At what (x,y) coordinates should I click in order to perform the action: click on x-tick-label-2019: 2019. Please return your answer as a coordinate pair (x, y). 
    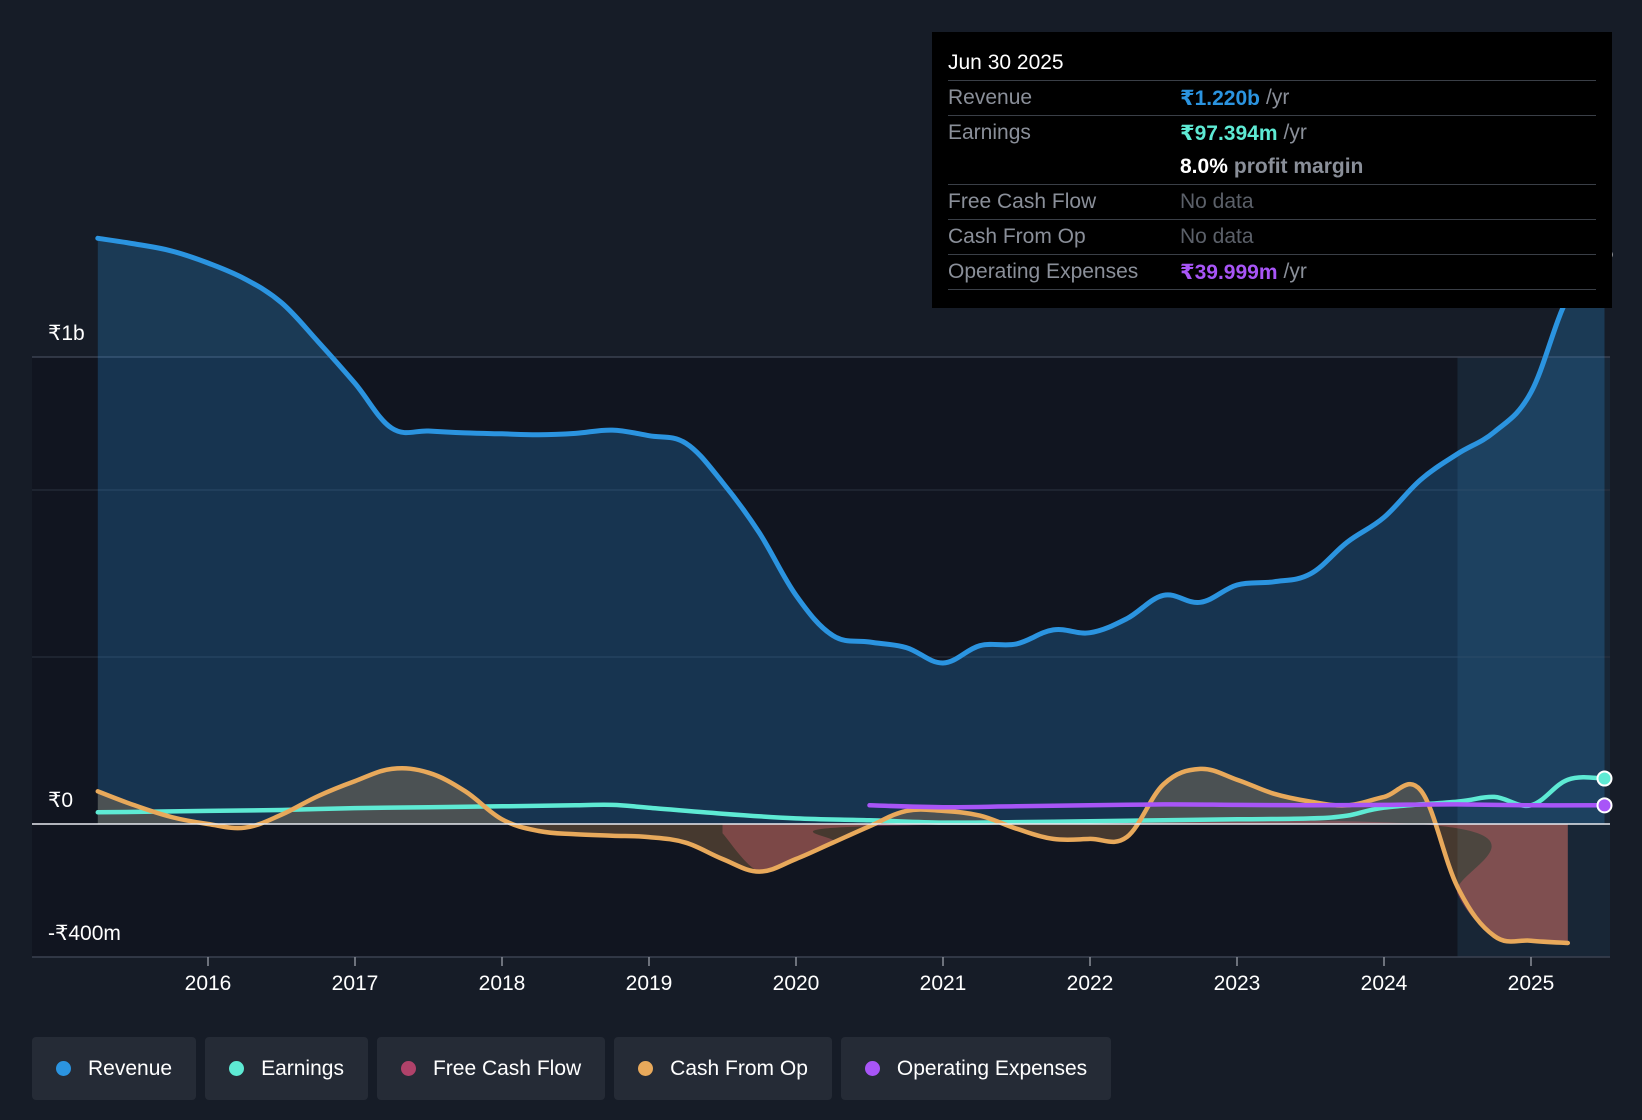
    Looking at the image, I should click on (649, 983).